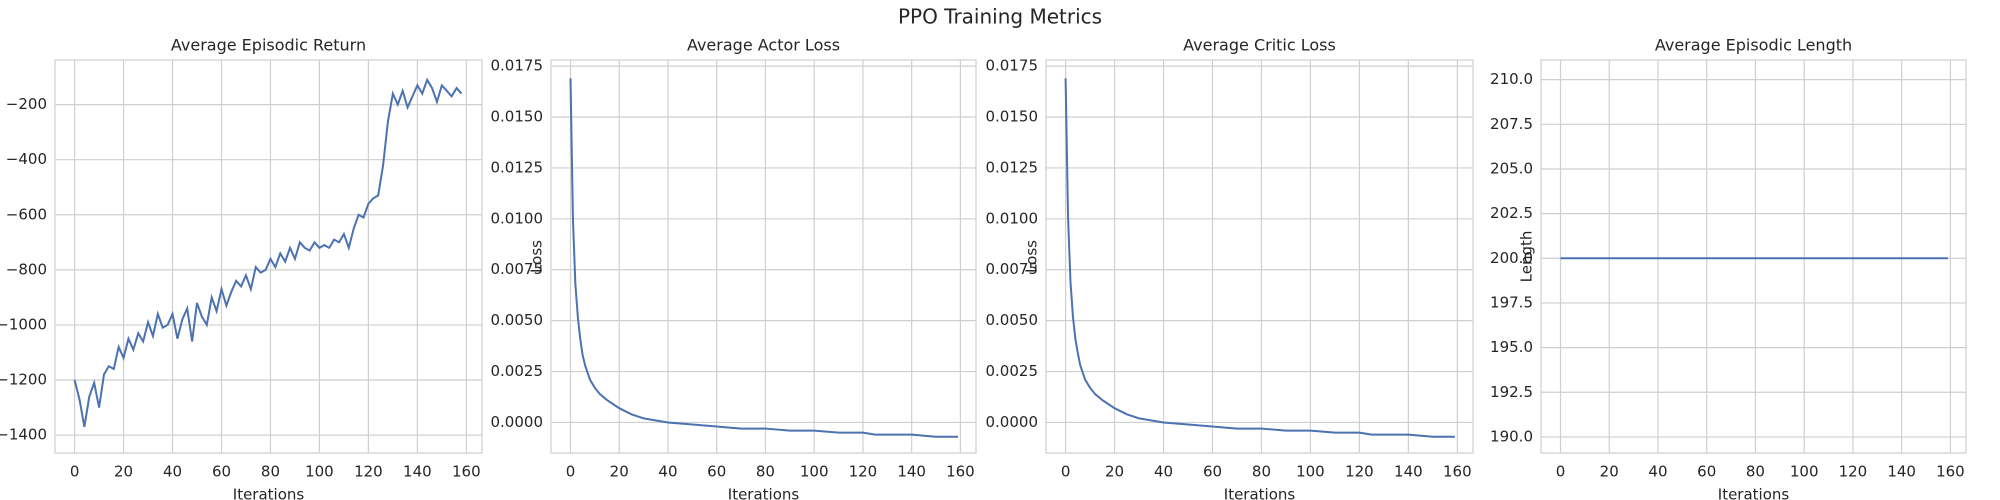  What do you see at coordinates (23, 435) in the screenshot?
I see `y-tick-label: −1400` at bounding box center [23, 435].